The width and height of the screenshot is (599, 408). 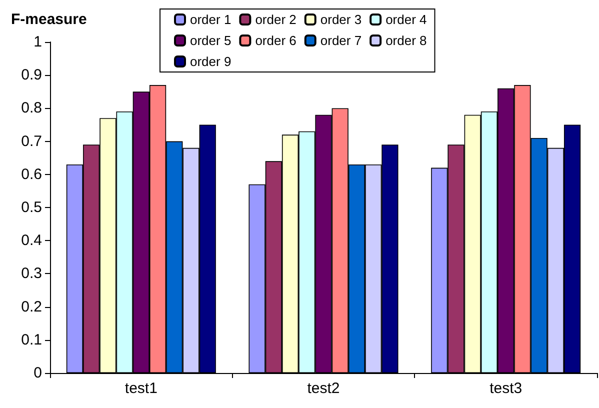 I want to click on y-tick-label: 0.8, so click(x=31, y=108).